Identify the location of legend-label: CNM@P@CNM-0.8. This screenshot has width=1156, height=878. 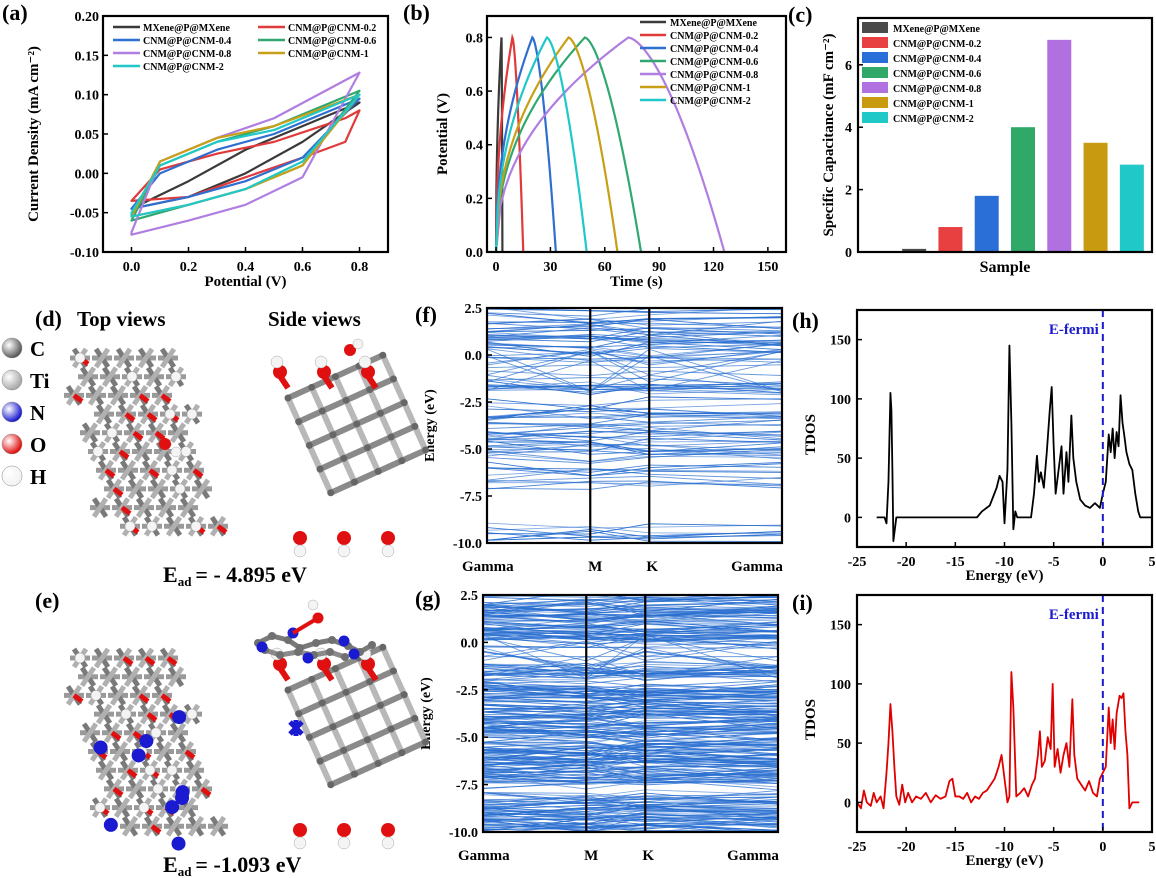
(937, 89).